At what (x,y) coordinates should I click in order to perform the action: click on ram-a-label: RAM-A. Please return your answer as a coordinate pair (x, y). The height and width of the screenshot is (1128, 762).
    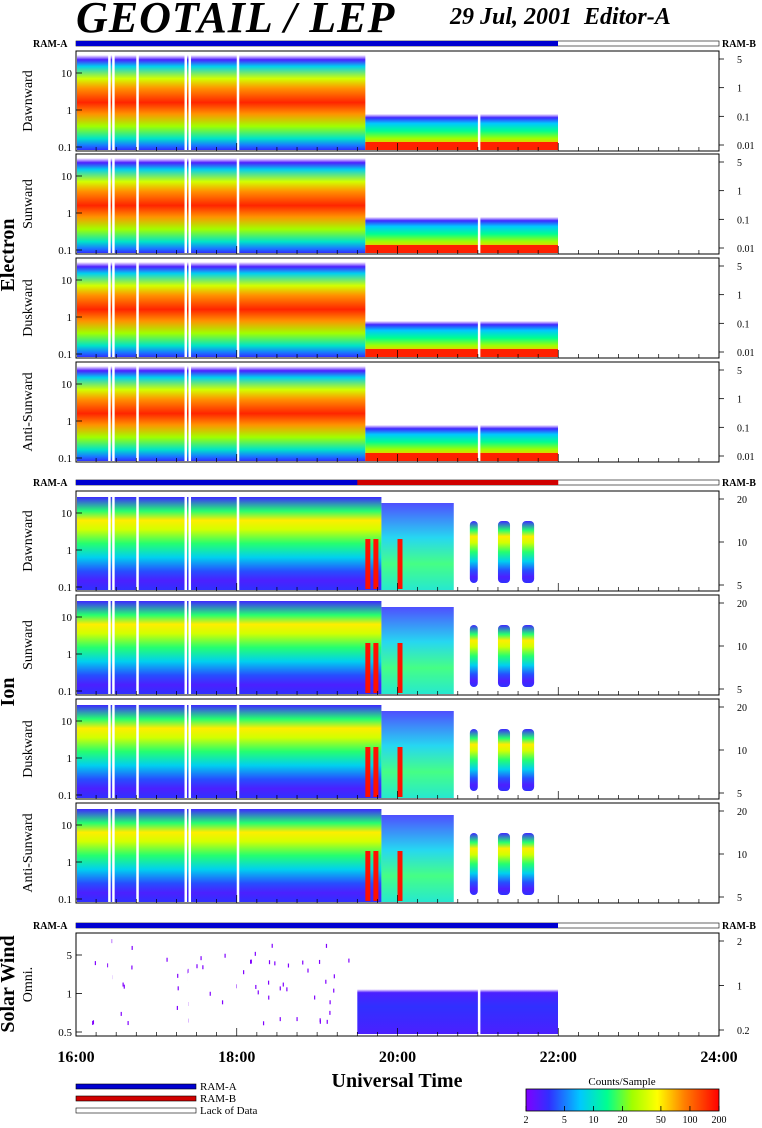
    Looking at the image, I should click on (50, 44).